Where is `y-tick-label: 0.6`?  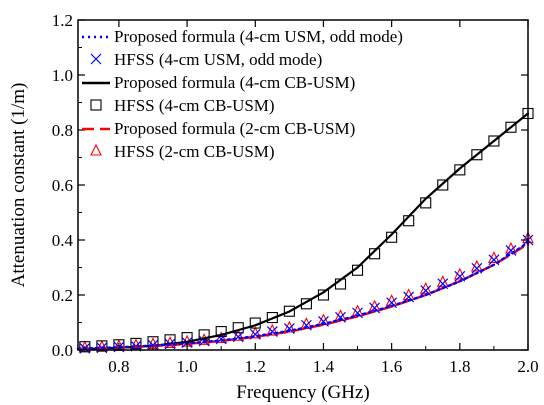 y-tick-label: 0.6 is located at coordinates (62, 185).